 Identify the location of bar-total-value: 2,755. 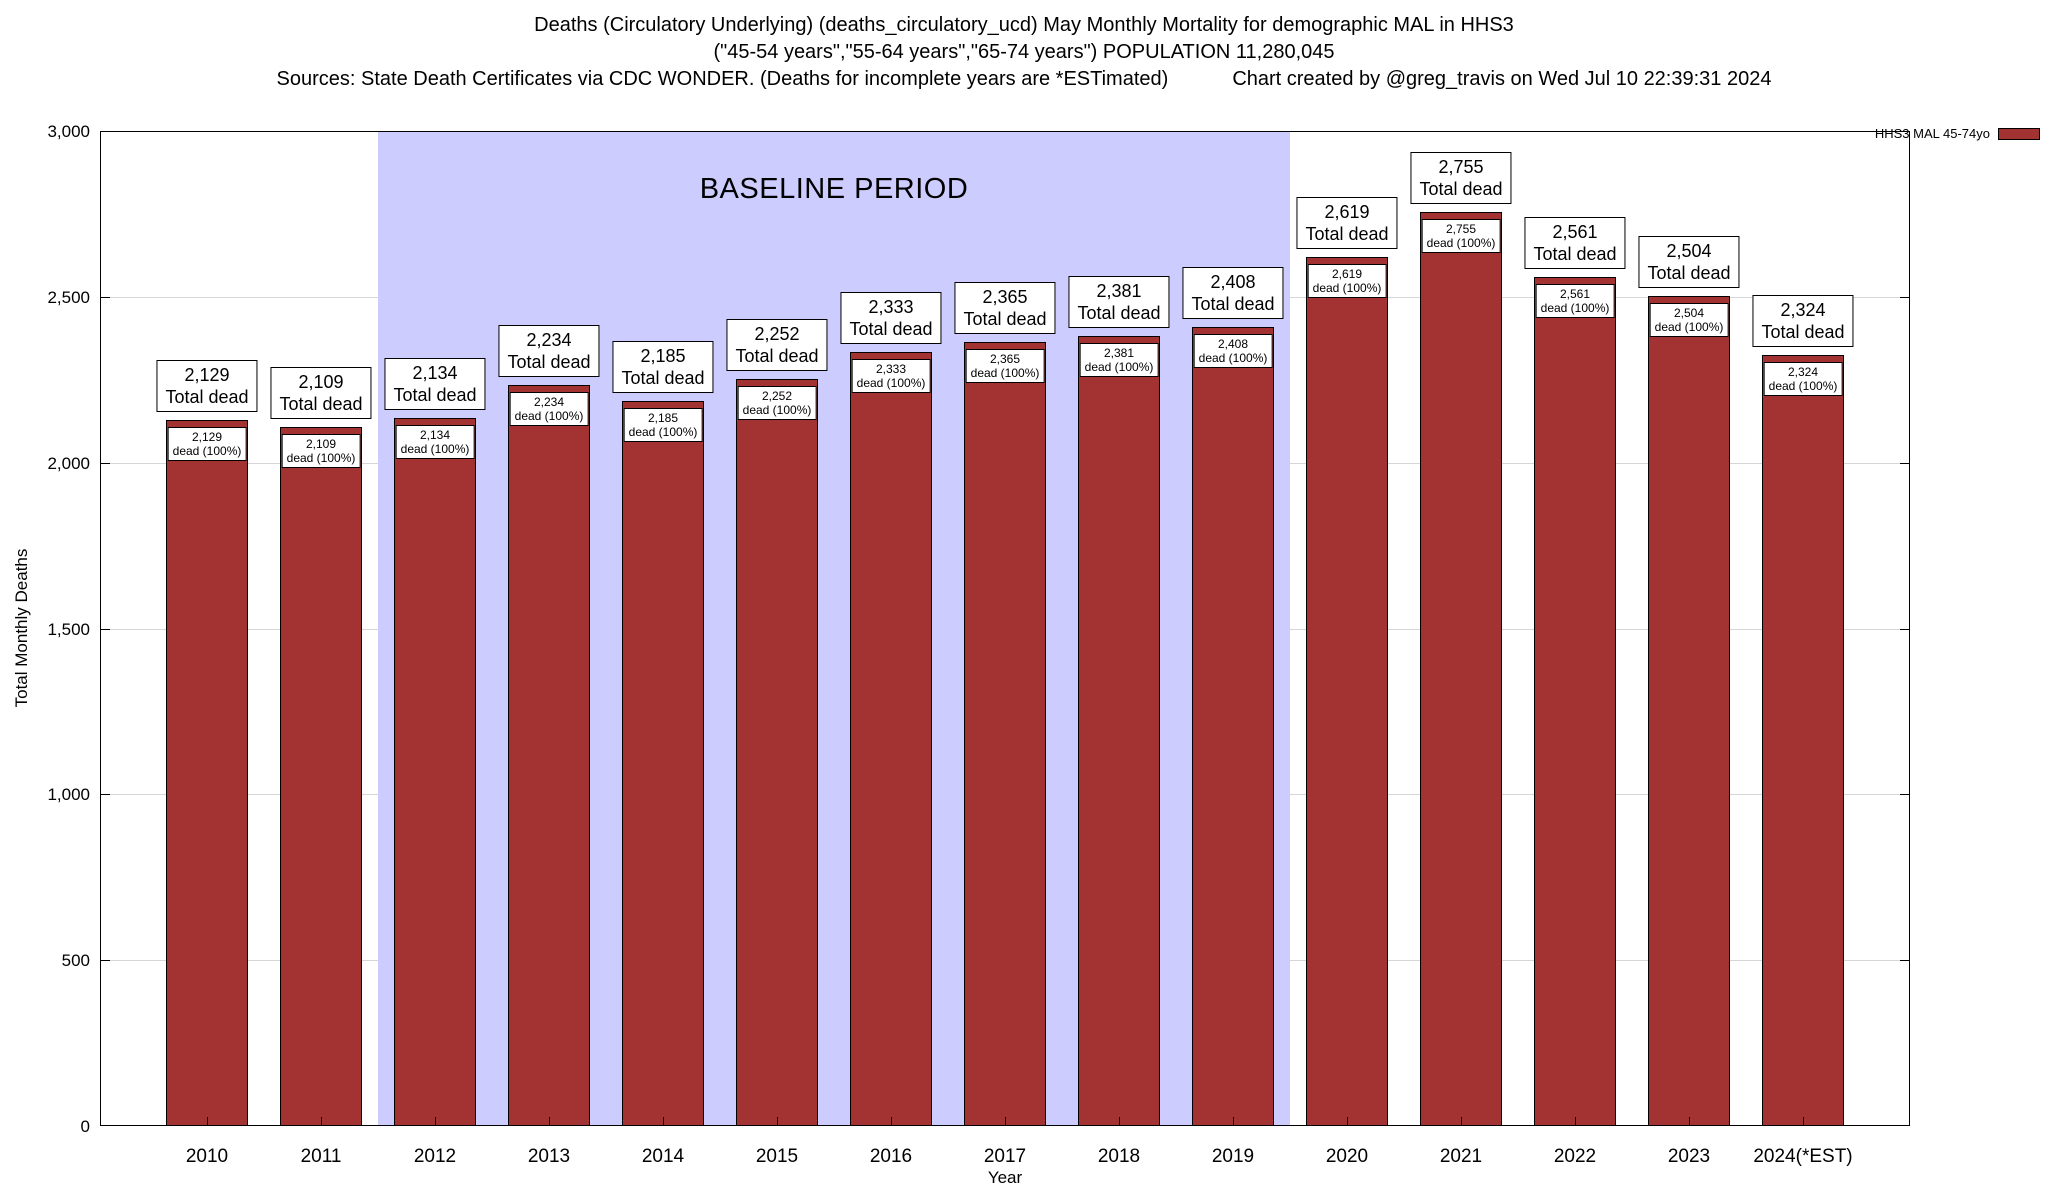
(1461, 167).